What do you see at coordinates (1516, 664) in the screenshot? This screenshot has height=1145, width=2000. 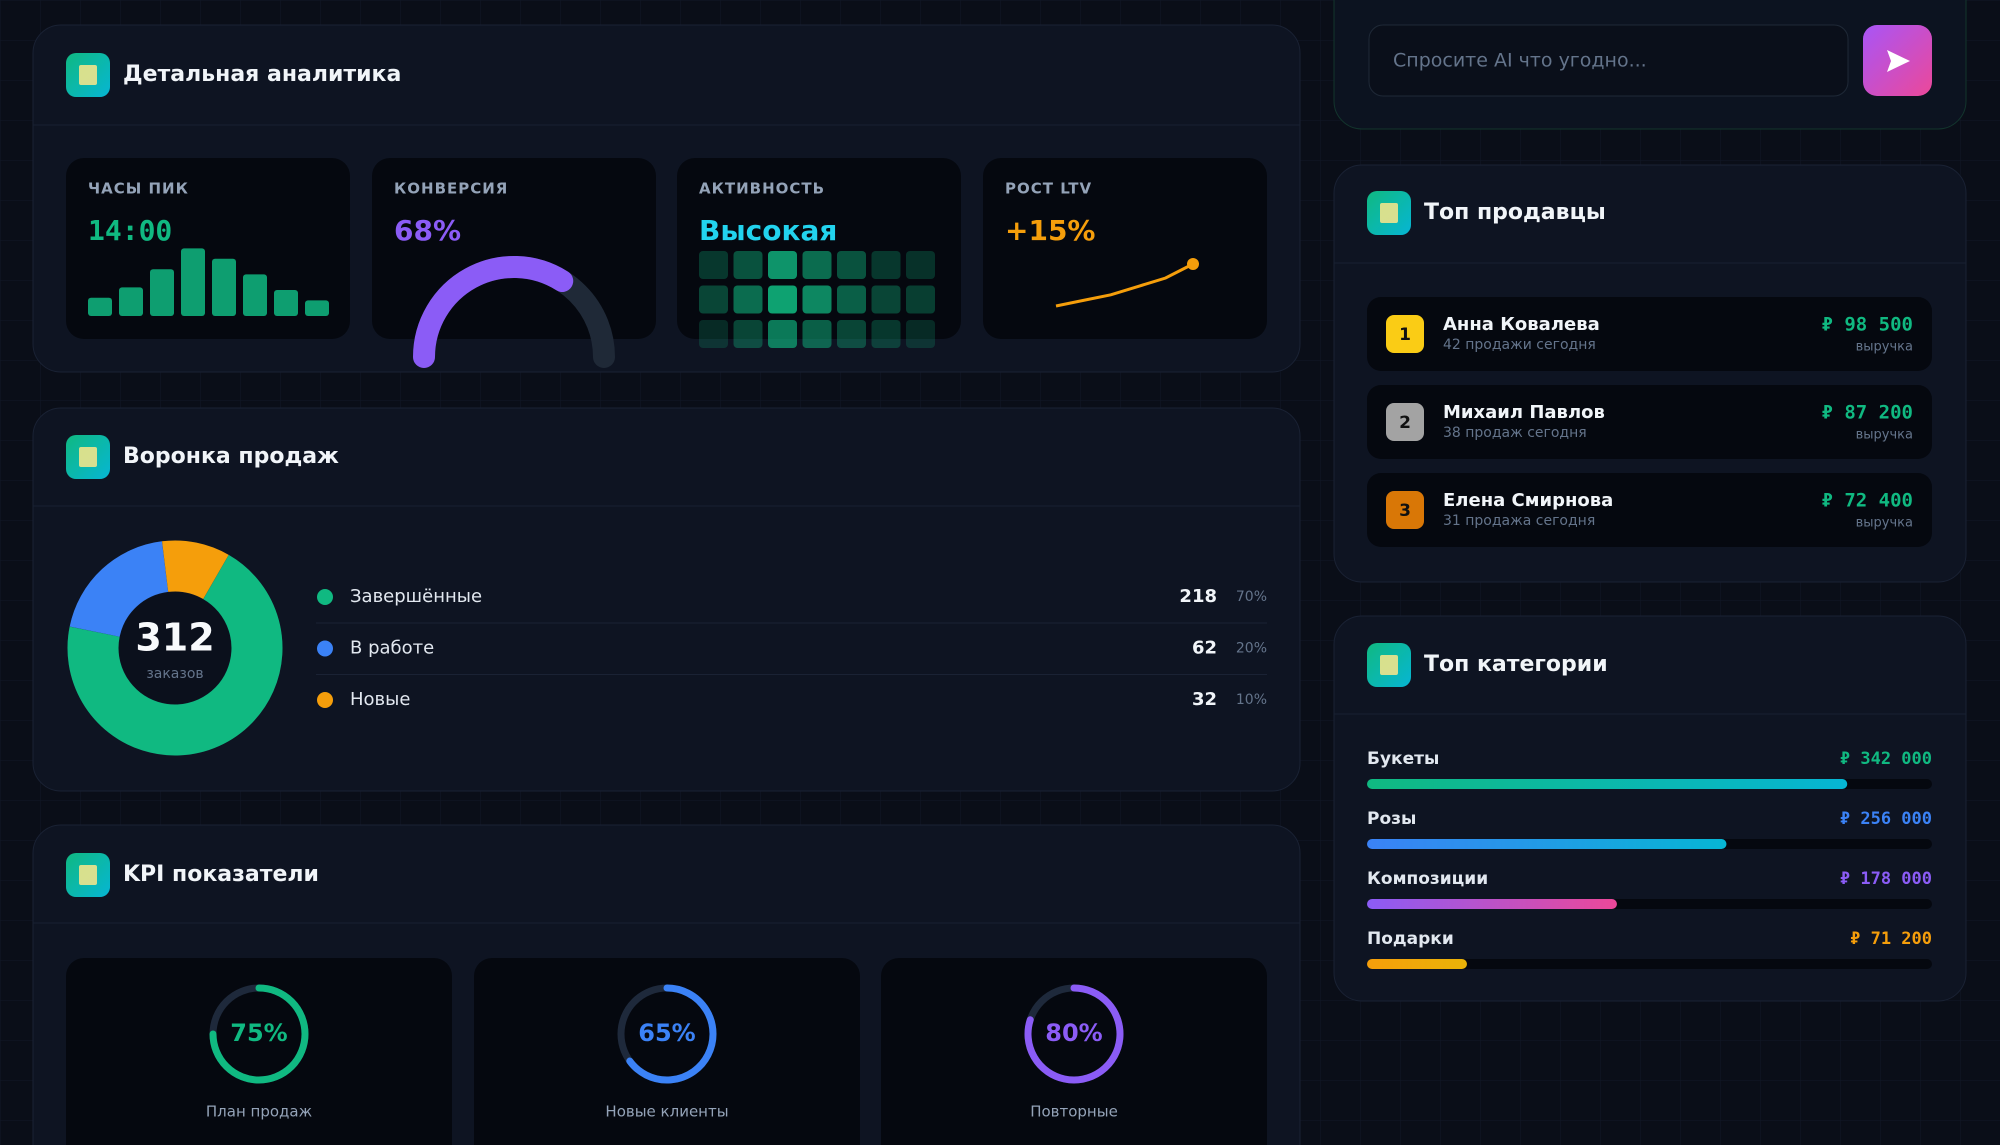 I see `card-title: Топ категории` at bounding box center [1516, 664].